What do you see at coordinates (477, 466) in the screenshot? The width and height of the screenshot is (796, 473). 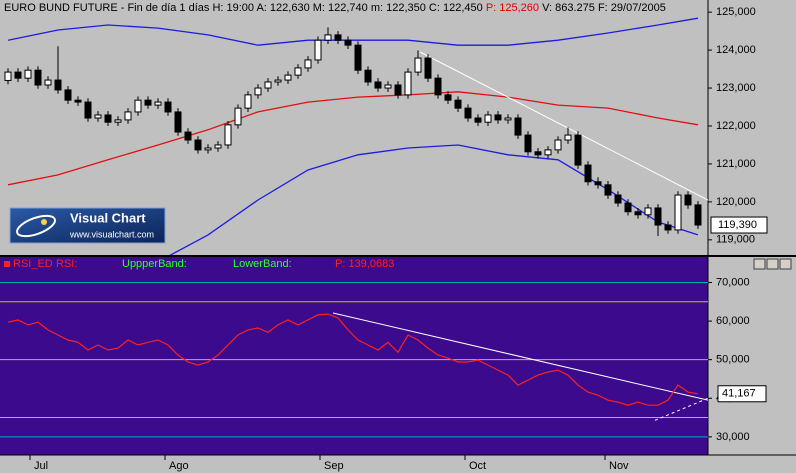 I see `x-tick-label: Oct` at bounding box center [477, 466].